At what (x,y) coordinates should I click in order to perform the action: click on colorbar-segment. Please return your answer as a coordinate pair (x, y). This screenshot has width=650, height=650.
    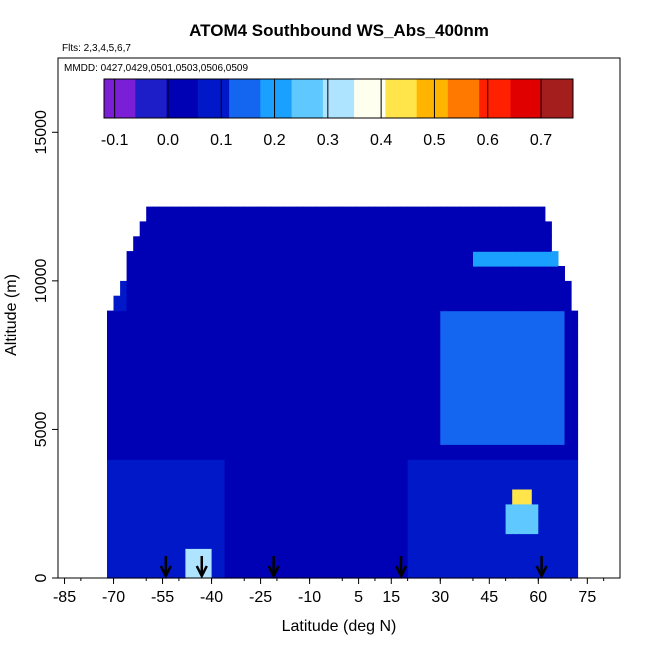
    Looking at the image, I should click on (245, 98).